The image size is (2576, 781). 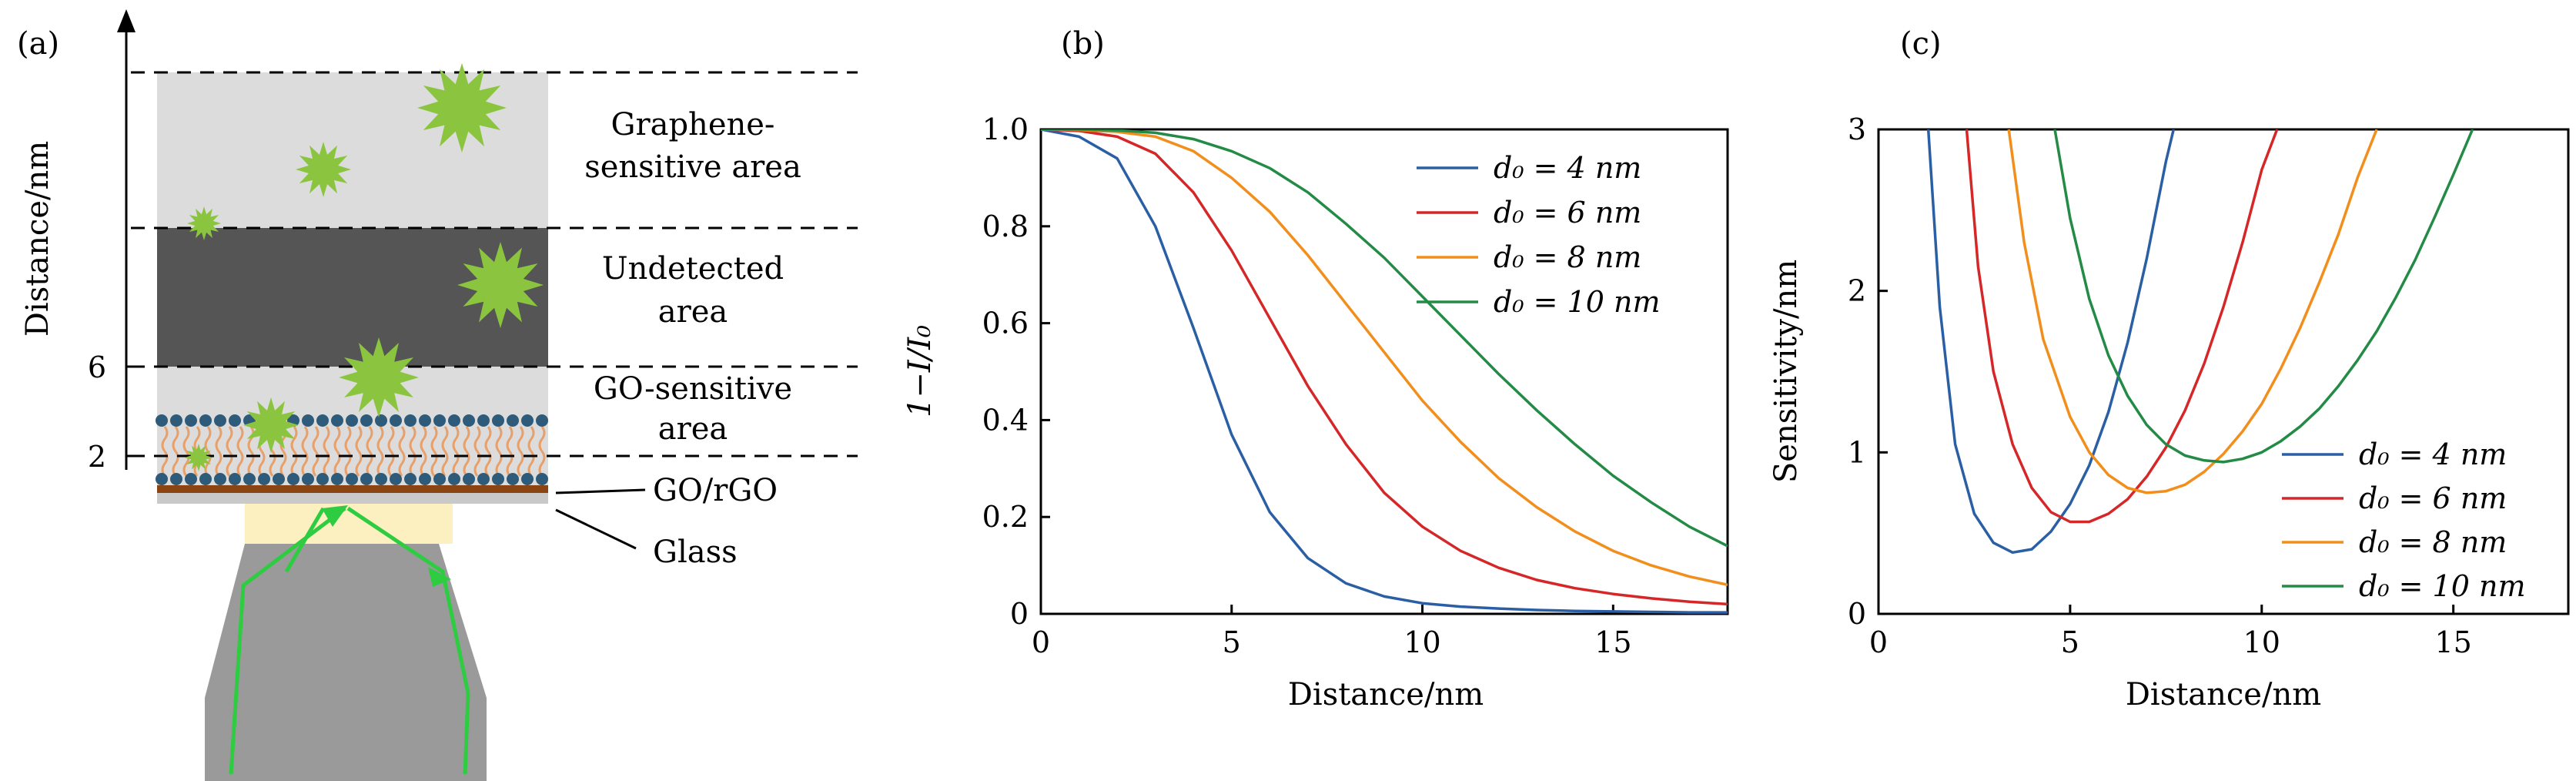 I want to click on panel-c-series, so click(x=2200, y=342).